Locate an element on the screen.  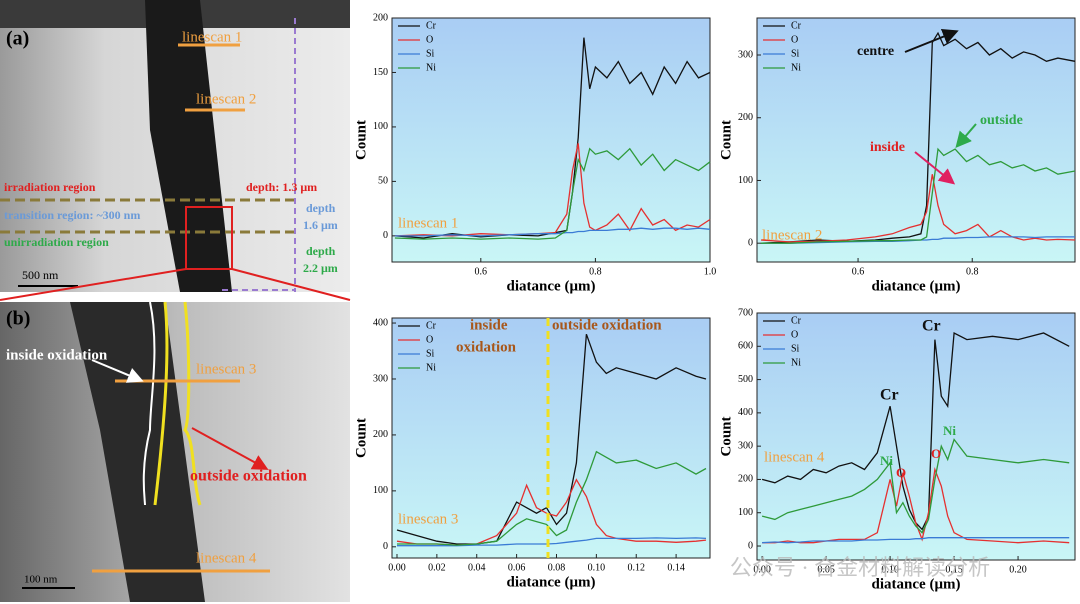
annotation: centre is located at coordinates (875, 51).